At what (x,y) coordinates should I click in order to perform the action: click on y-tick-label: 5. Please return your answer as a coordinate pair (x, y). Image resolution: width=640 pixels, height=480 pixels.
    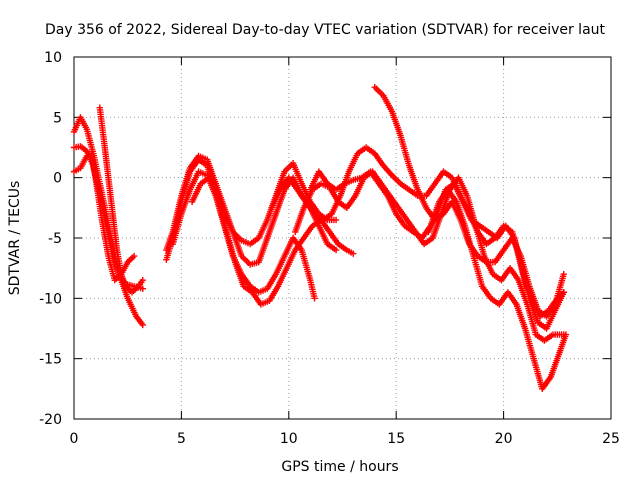
    Looking at the image, I should click on (57, 118).